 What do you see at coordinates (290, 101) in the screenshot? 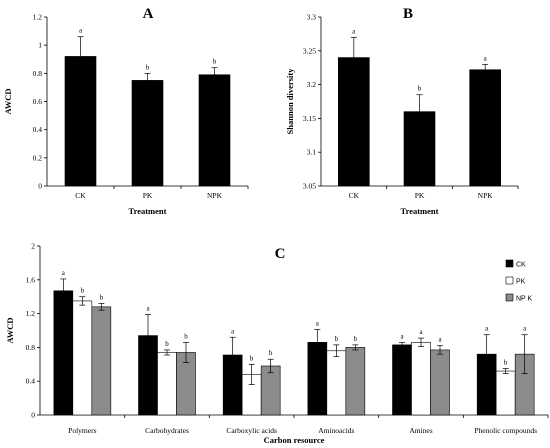
I see `y-axis-title: Shannon diversity` at bounding box center [290, 101].